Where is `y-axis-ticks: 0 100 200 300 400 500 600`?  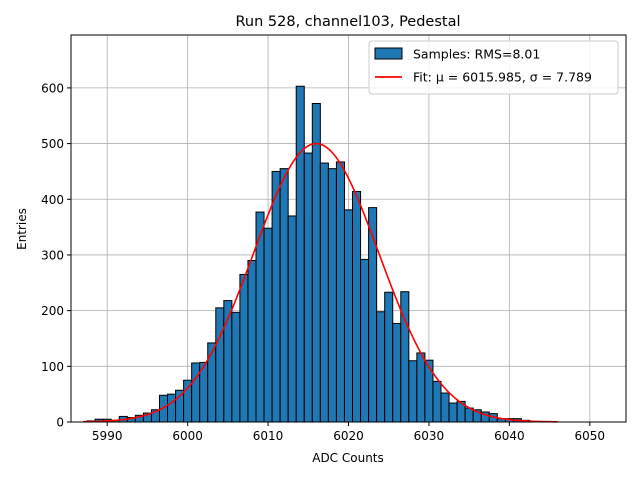 y-axis-ticks: 0 100 200 300 400 500 600 is located at coordinates (56, 255).